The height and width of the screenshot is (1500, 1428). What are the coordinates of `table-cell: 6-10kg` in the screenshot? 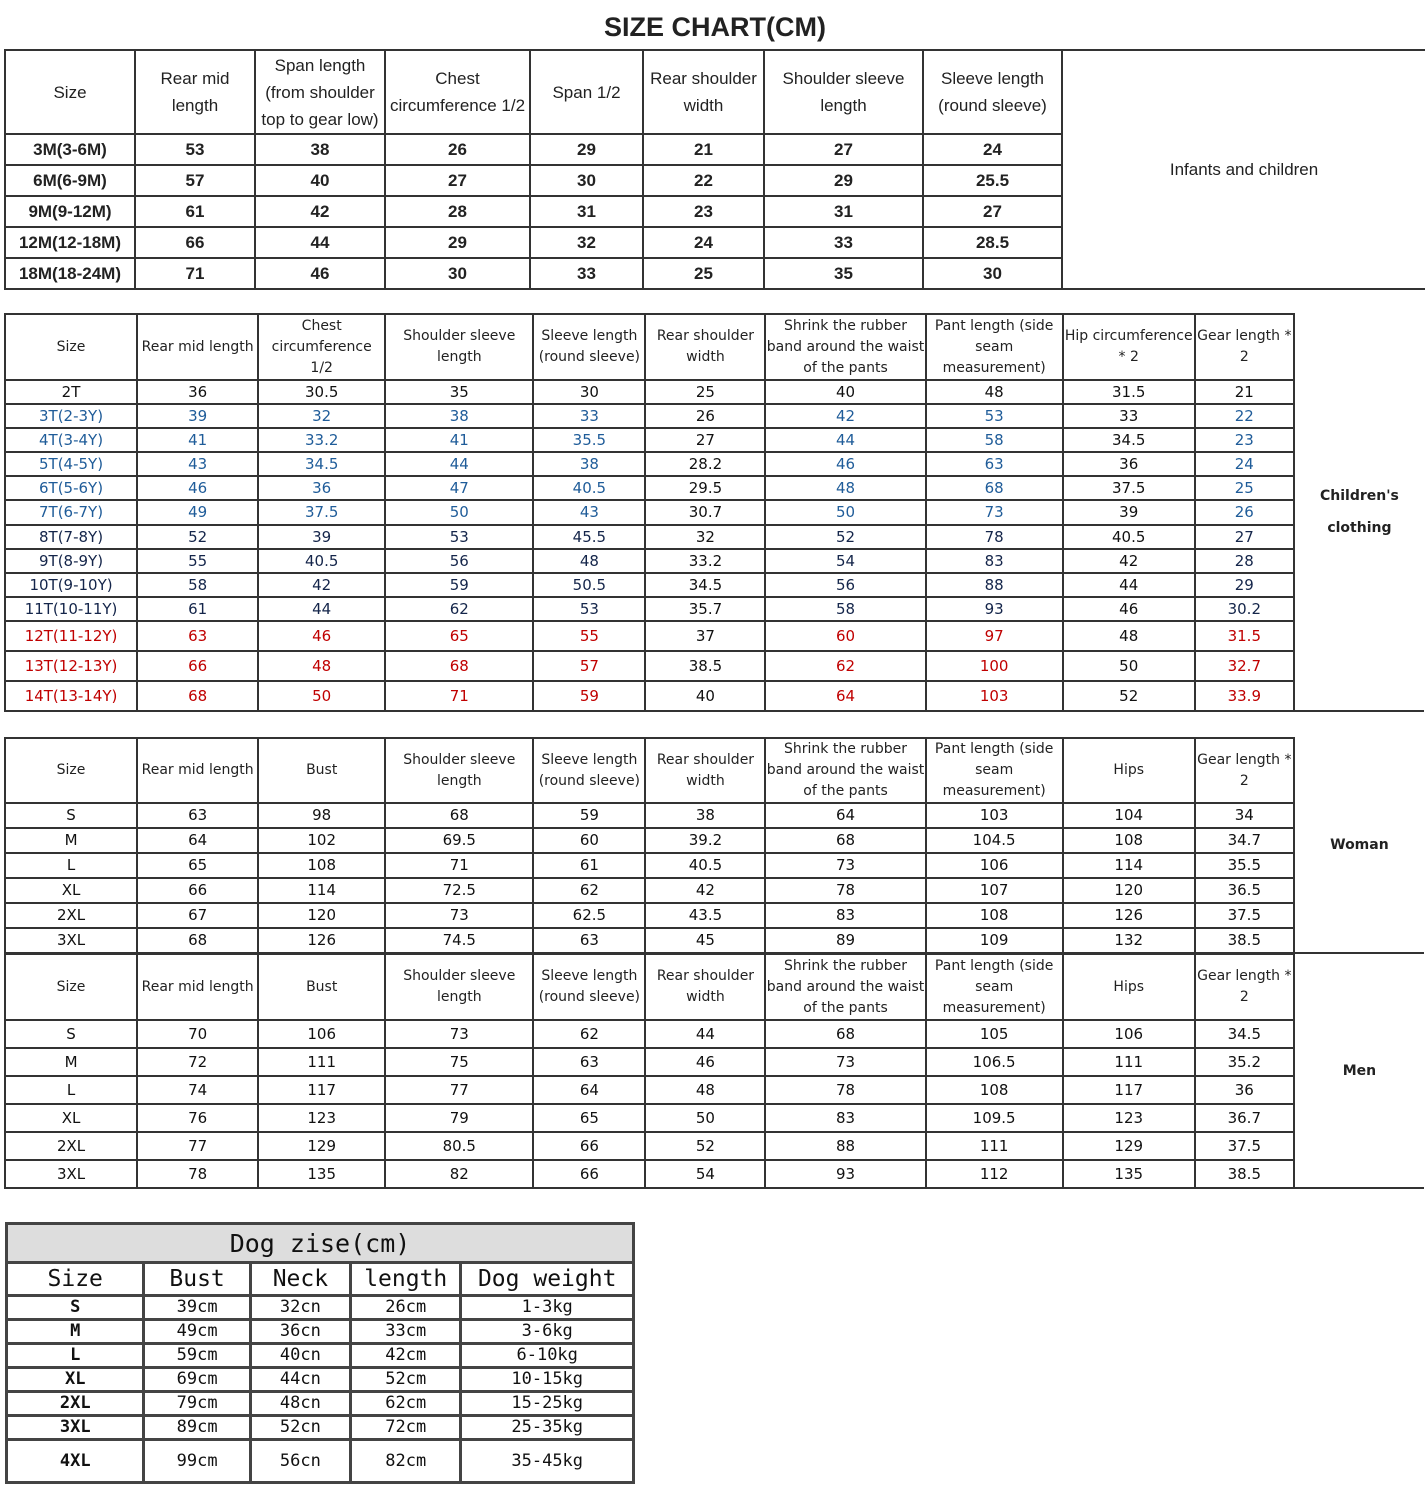 It's located at (547, 1355).